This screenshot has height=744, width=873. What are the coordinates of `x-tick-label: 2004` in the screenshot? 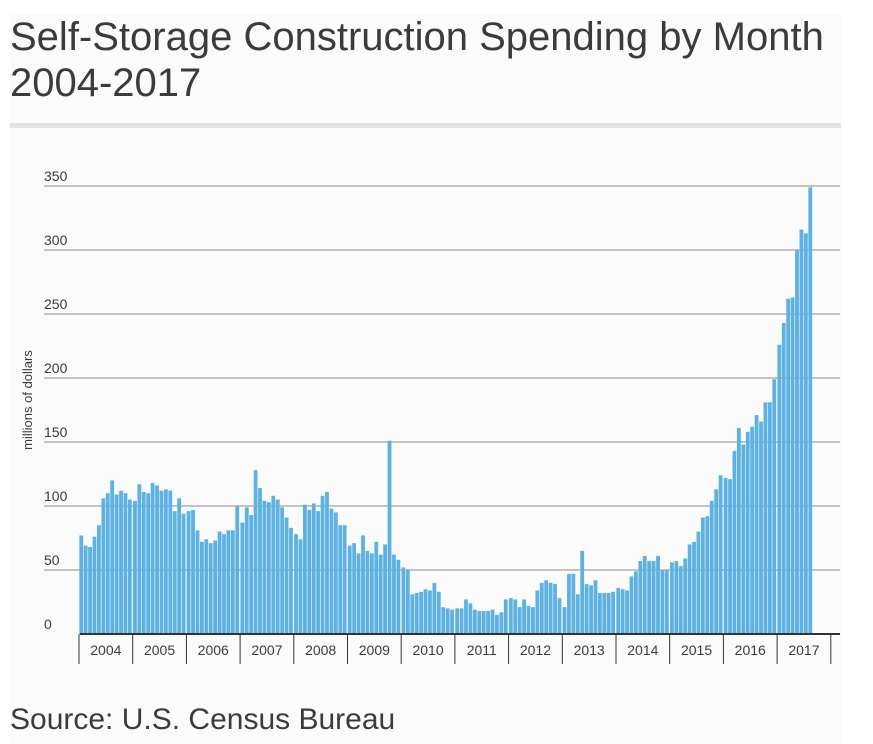 It's located at (105, 650).